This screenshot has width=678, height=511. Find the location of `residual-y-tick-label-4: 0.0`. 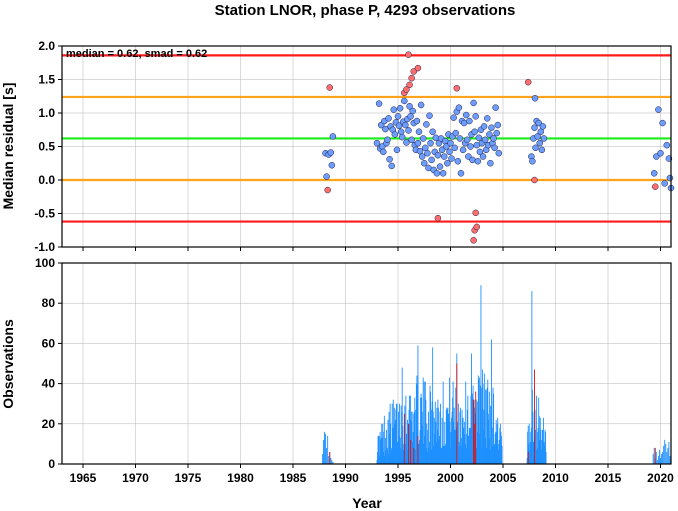

residual-y-tick-label-4: 0.0 is located at coordinates (46, 180).